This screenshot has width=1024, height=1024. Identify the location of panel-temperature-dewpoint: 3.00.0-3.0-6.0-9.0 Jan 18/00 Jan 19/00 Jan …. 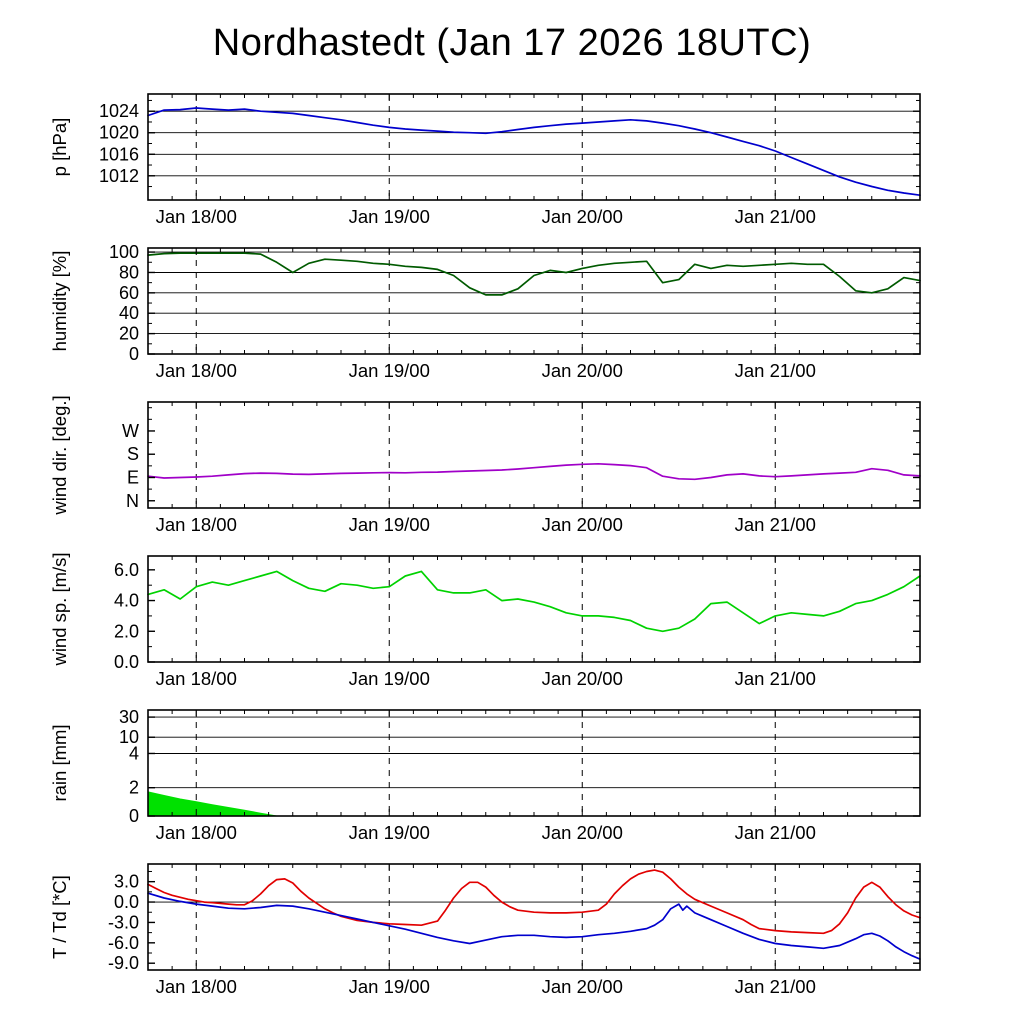
(485, 930).